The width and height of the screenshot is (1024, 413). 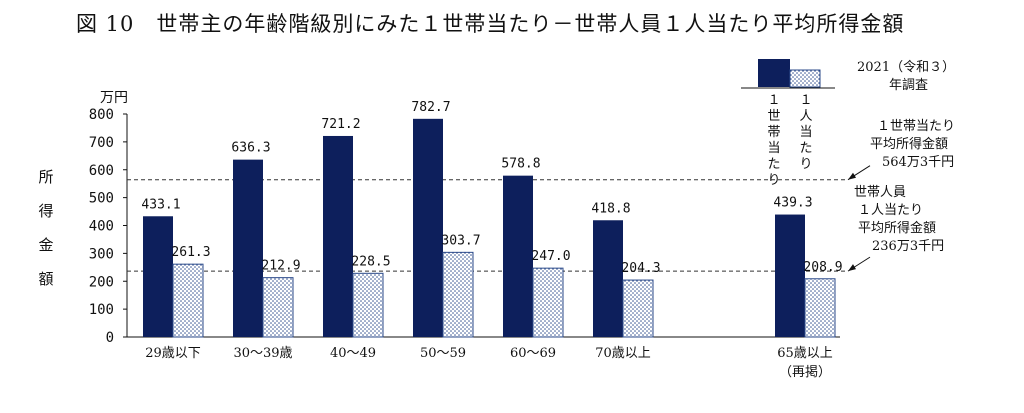 I want to click on x-tick-label: 65歳以上, so click(x=805, y=353).